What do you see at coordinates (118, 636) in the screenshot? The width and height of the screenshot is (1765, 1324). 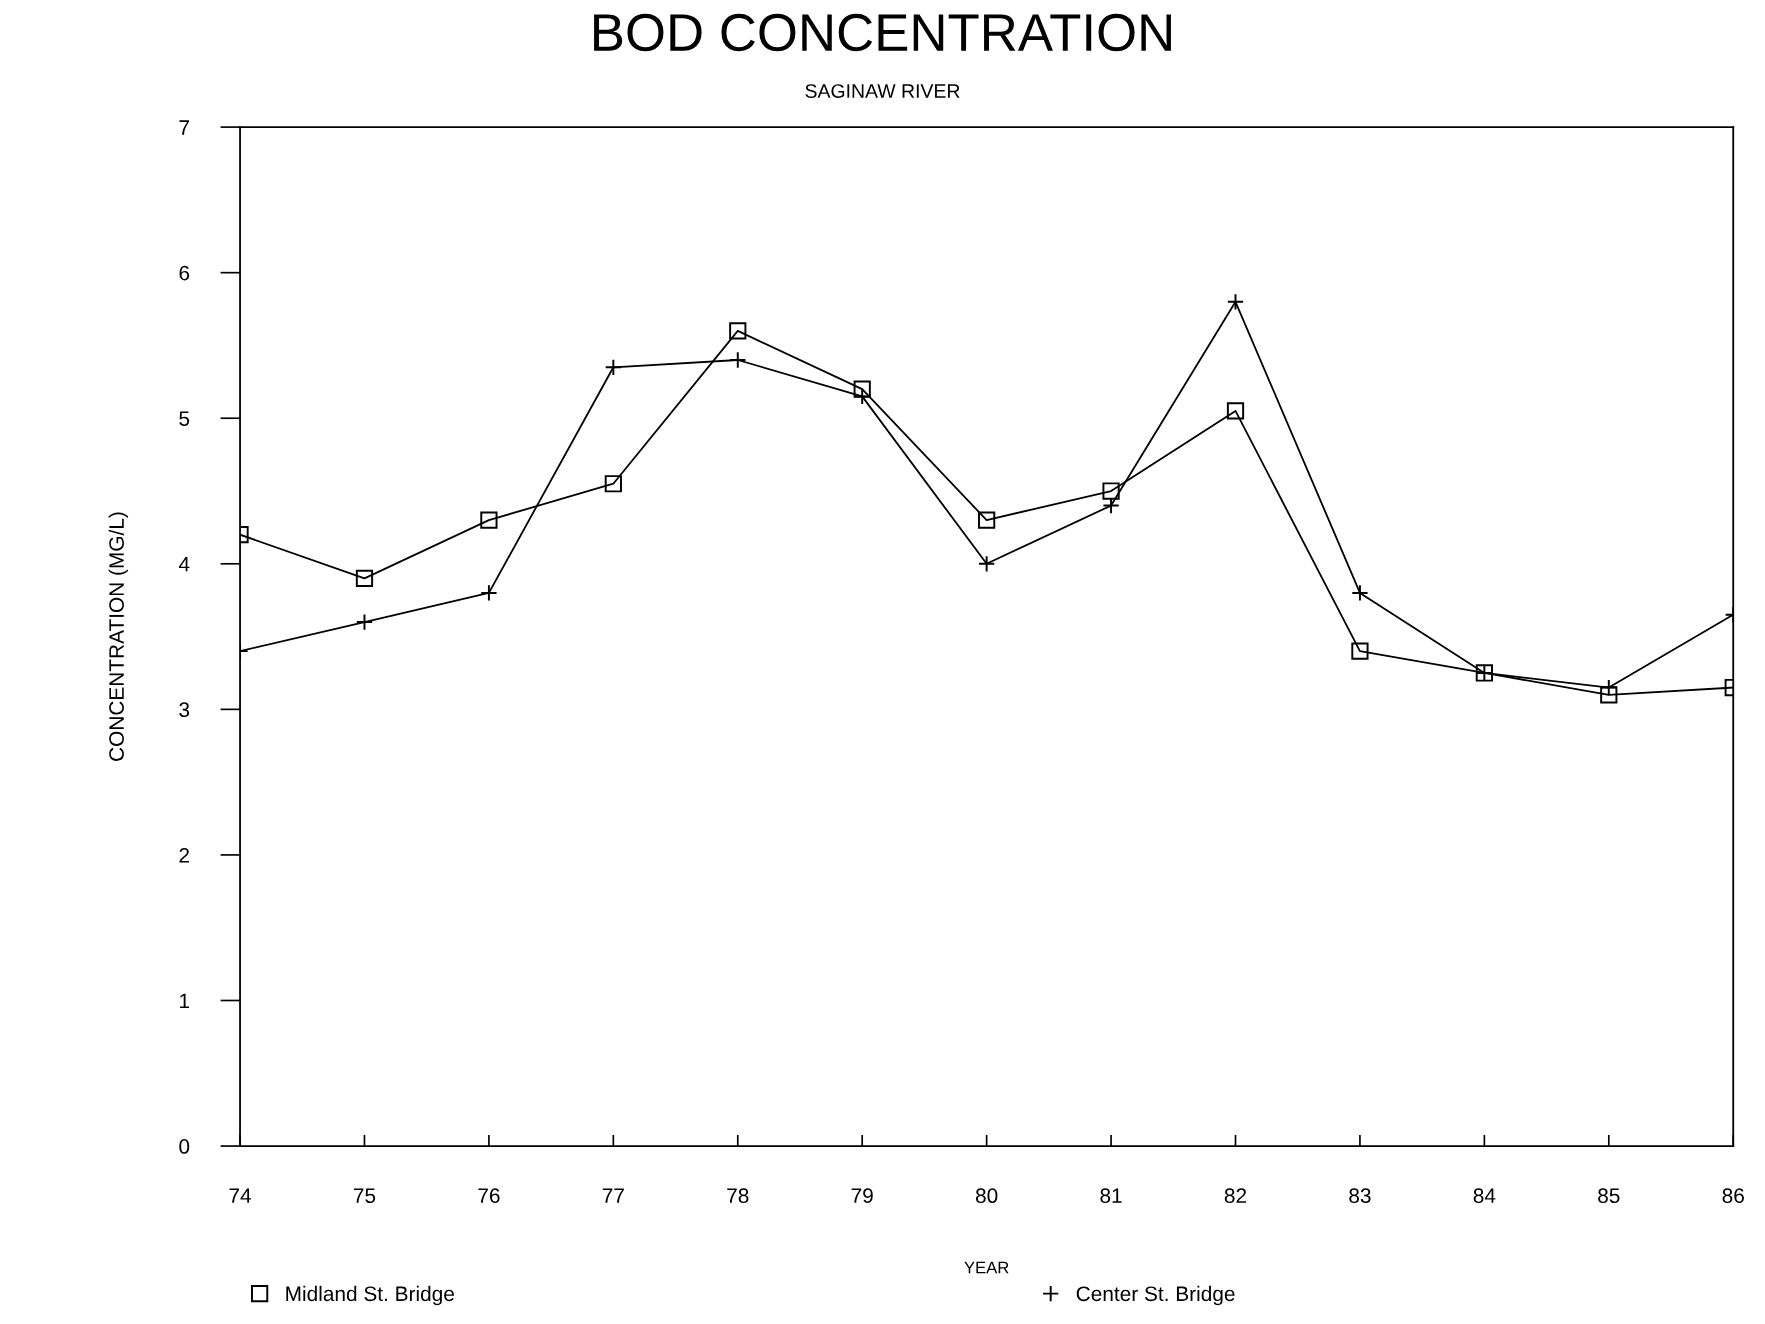 I see `y-axis-title: CONCENTRATION (MG/L)` at bounding box center [118, 636].